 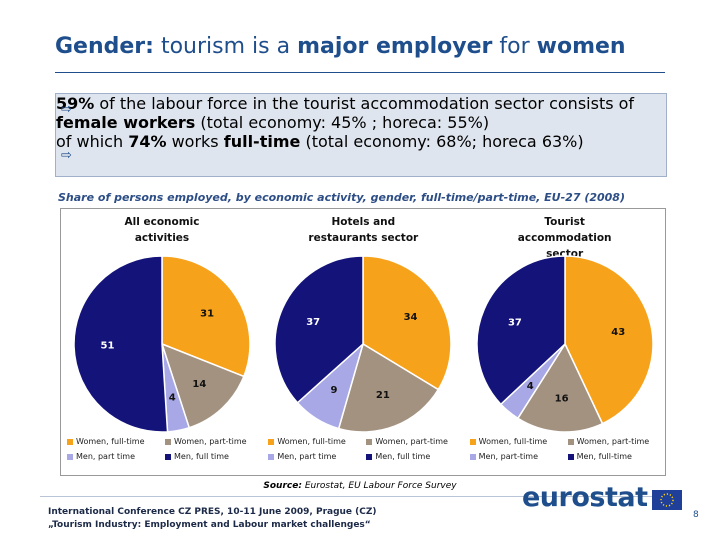 What do you see at coordinates (282, 486) in the screenshot?
I see `source-label: Source:` at bounding box center [282, 486].